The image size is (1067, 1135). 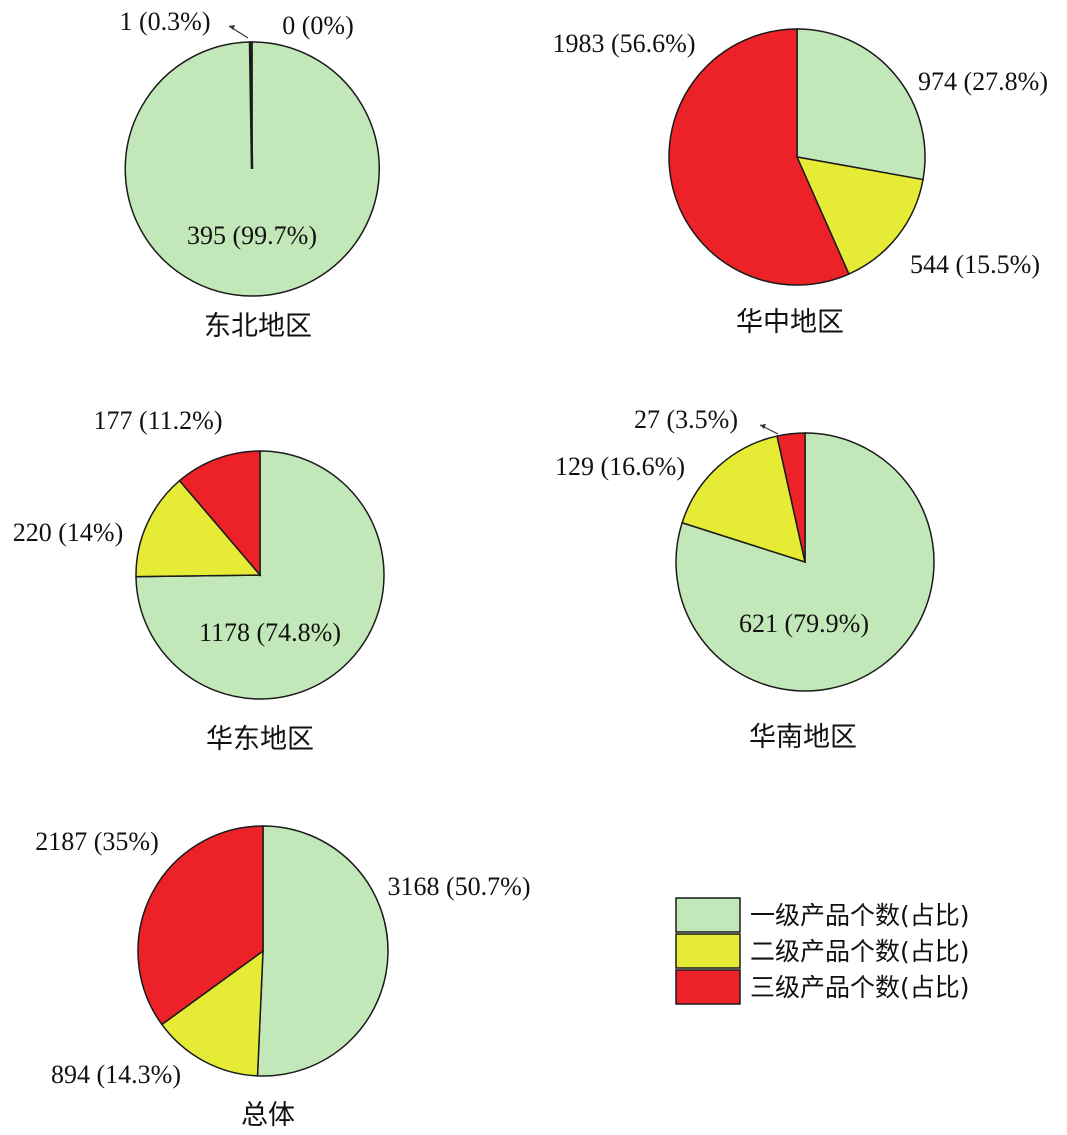 What do you see at coordinates (708, 951) in the screenshot?
I see `legend-swatch-level2` at bounding box center [708, 951].